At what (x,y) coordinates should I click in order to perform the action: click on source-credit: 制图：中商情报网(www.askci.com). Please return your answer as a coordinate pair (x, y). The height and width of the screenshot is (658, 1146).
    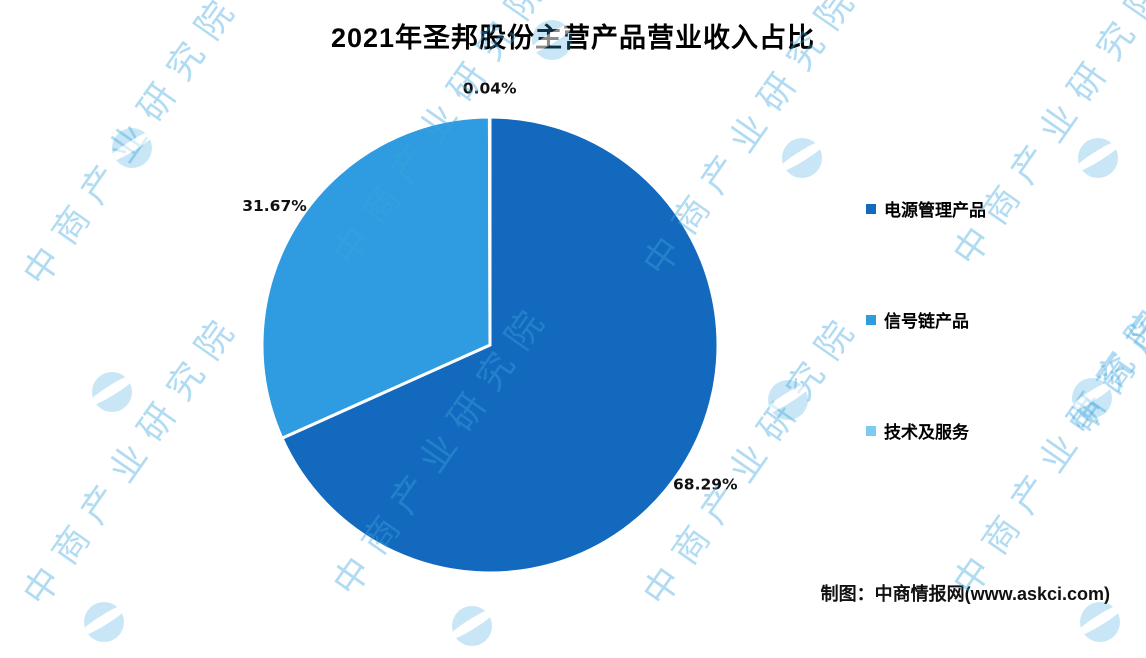
    Looking at the image, I should click on (965, 594).